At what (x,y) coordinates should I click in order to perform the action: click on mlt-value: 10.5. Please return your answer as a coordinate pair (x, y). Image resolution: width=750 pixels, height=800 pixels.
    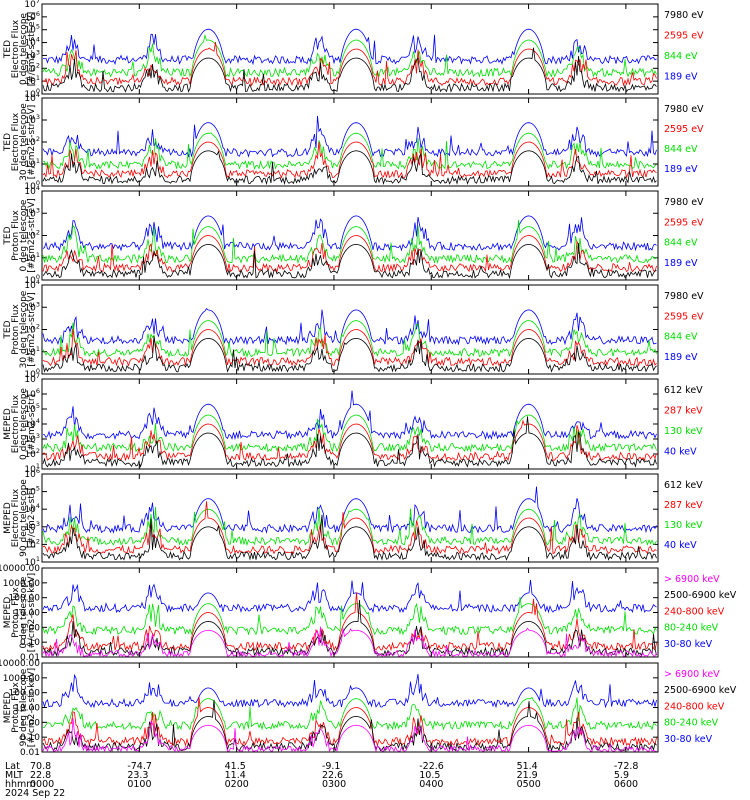
    Looking at the image, I should click on (430, 775).